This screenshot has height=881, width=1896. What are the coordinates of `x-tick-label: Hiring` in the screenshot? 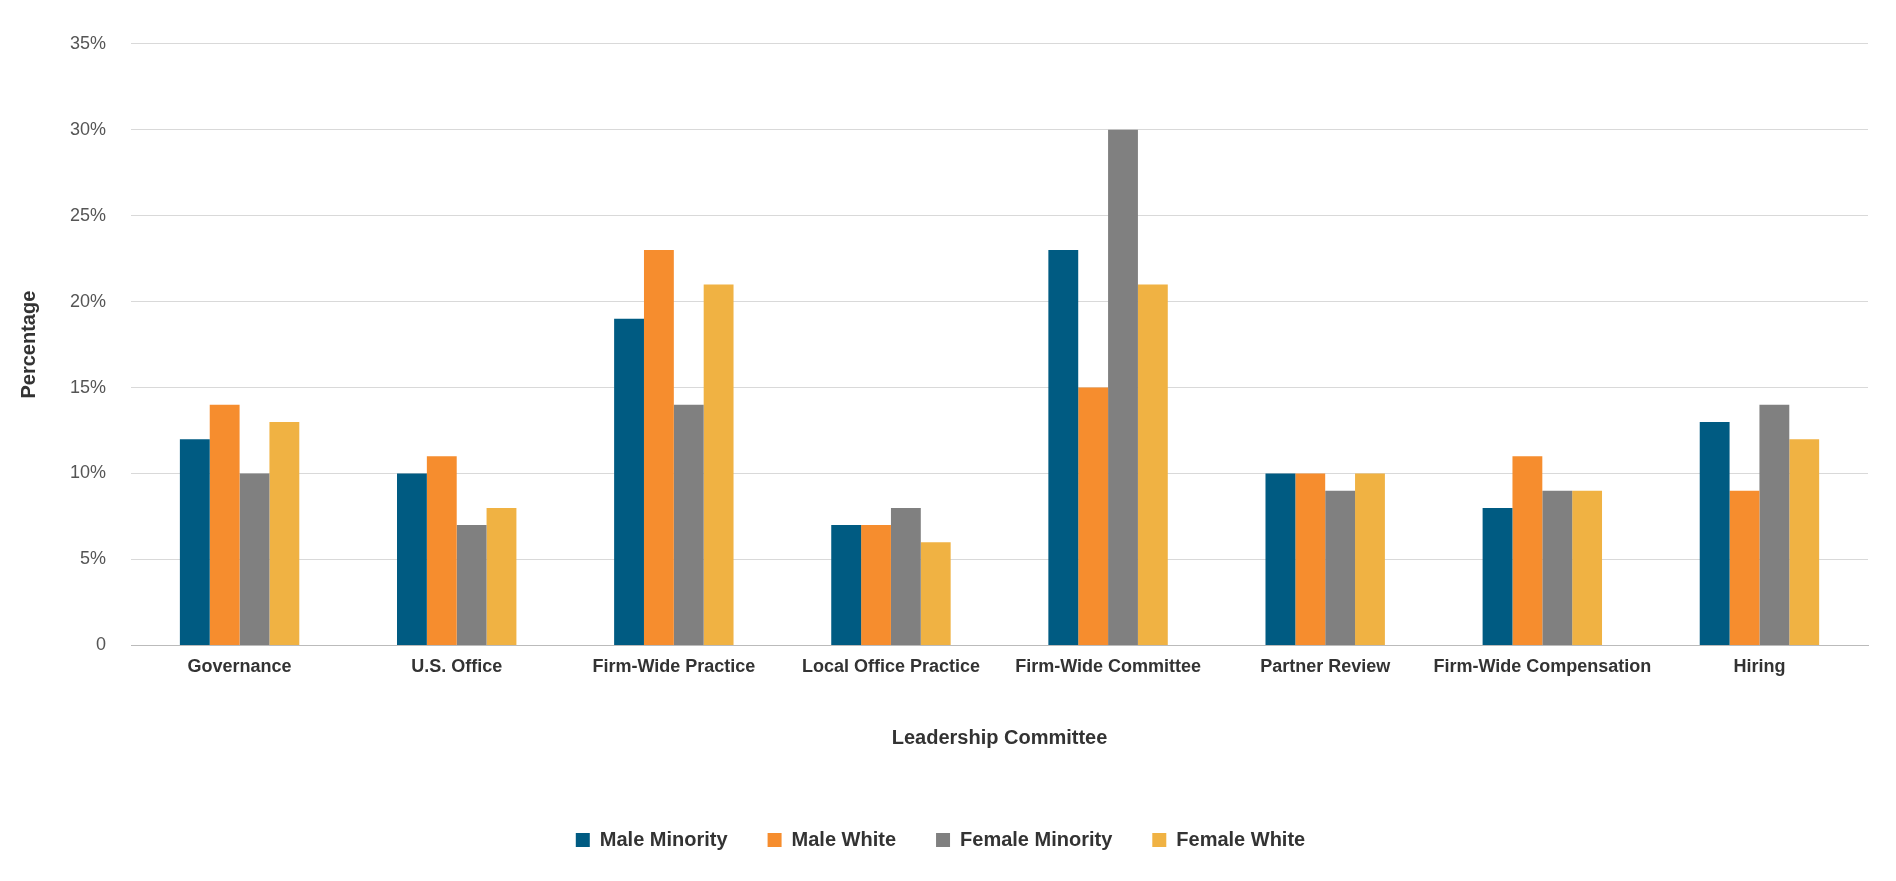 It's located at (1759, 666).